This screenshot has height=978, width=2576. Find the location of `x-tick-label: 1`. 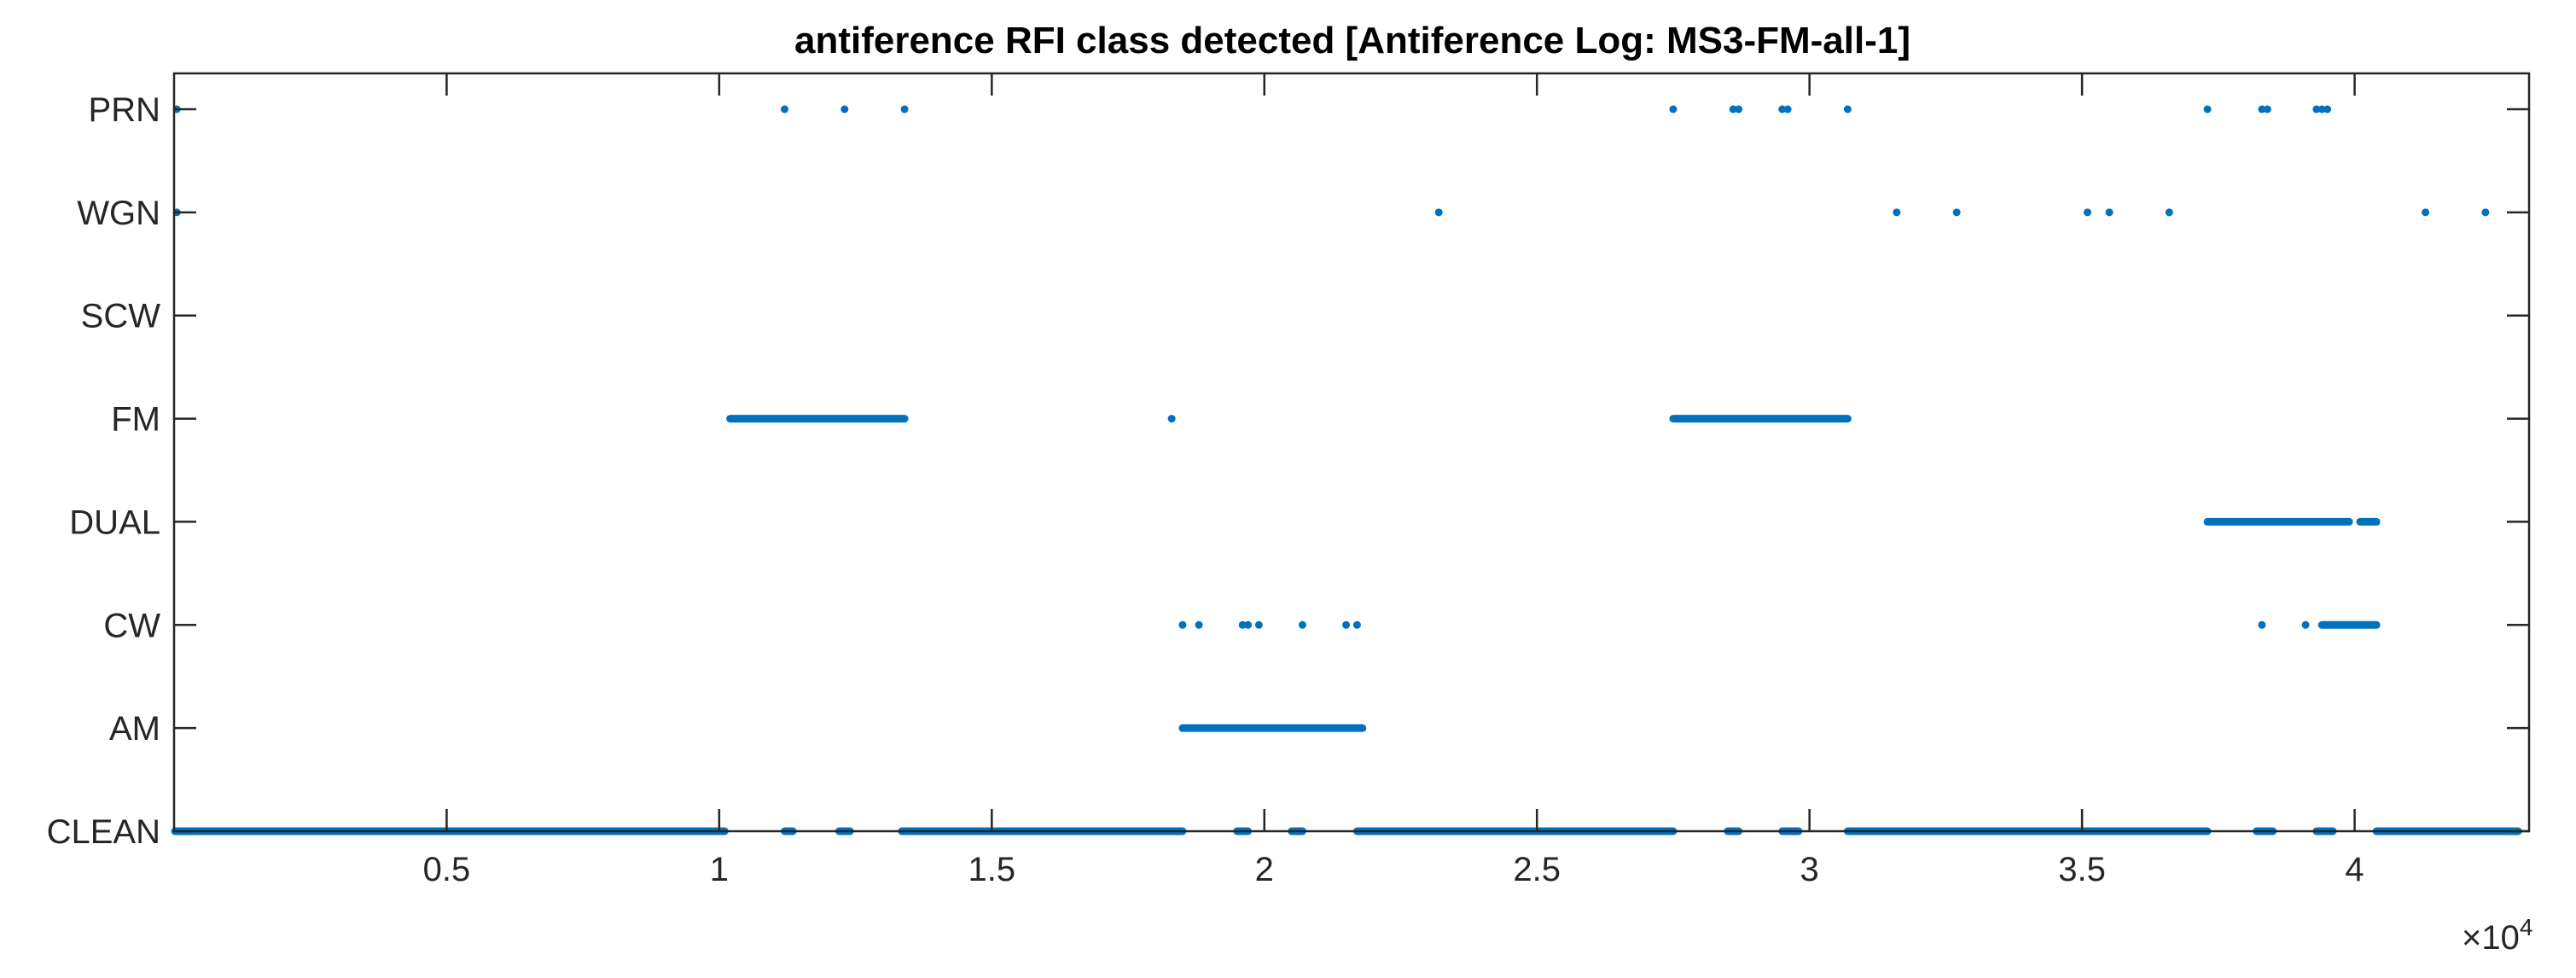

x-tick-label: 1 is located at coordinates (719, 869).